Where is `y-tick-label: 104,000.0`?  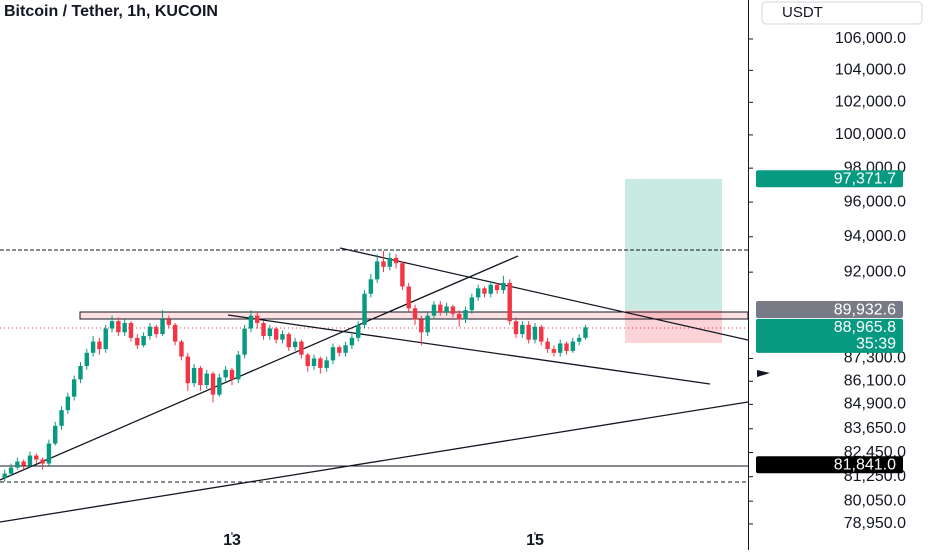 y-tick-label: 104,000.0 is located at coordinates (870, 70).